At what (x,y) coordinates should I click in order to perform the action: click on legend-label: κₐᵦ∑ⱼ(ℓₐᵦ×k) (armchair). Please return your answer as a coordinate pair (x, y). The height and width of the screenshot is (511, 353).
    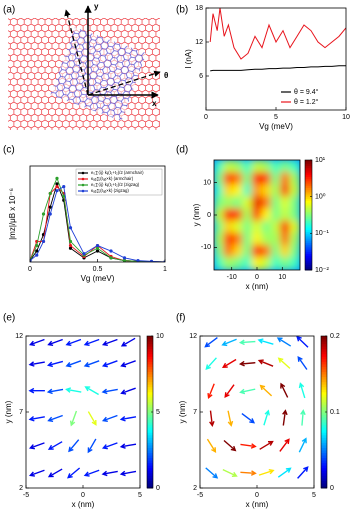
    Looking at the image, I should click on (112, 178).